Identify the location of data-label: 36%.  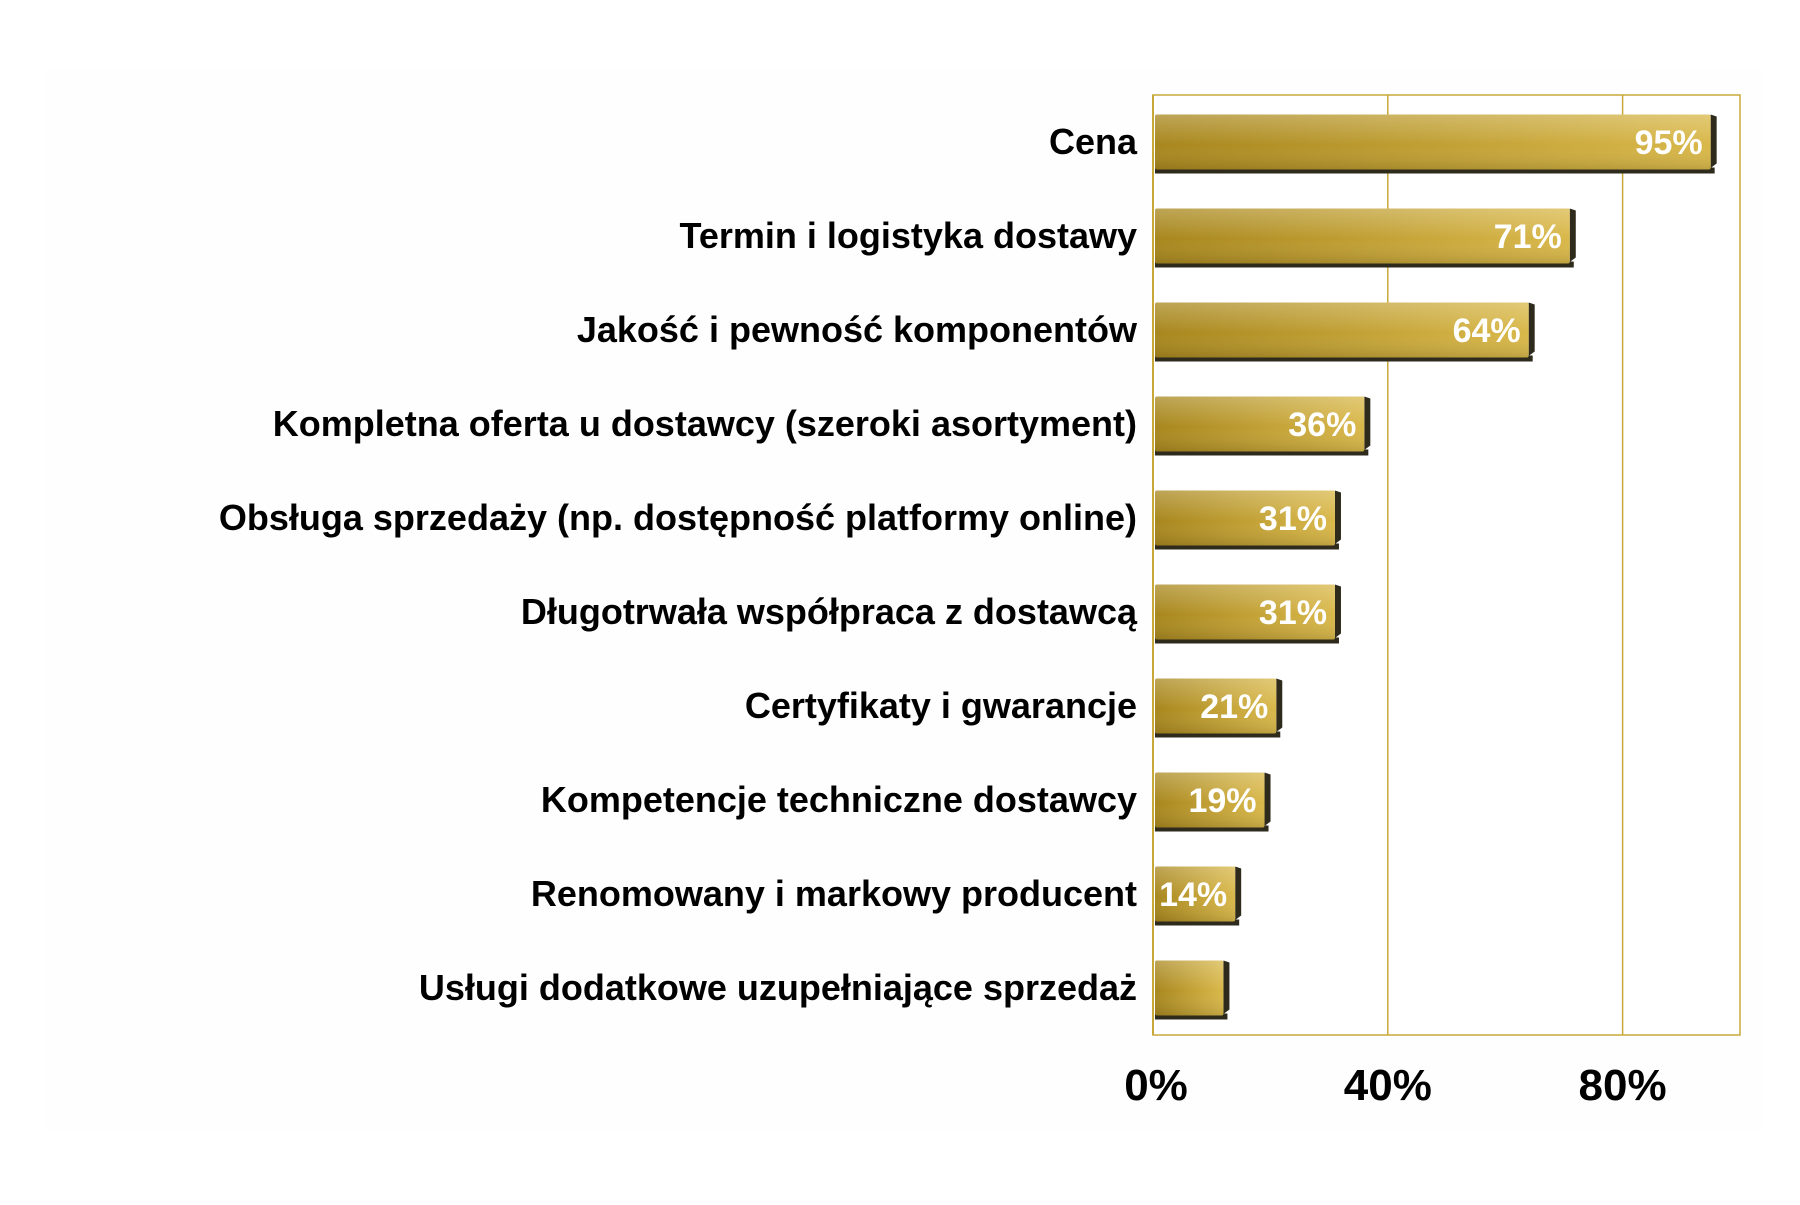
(1322, 425).